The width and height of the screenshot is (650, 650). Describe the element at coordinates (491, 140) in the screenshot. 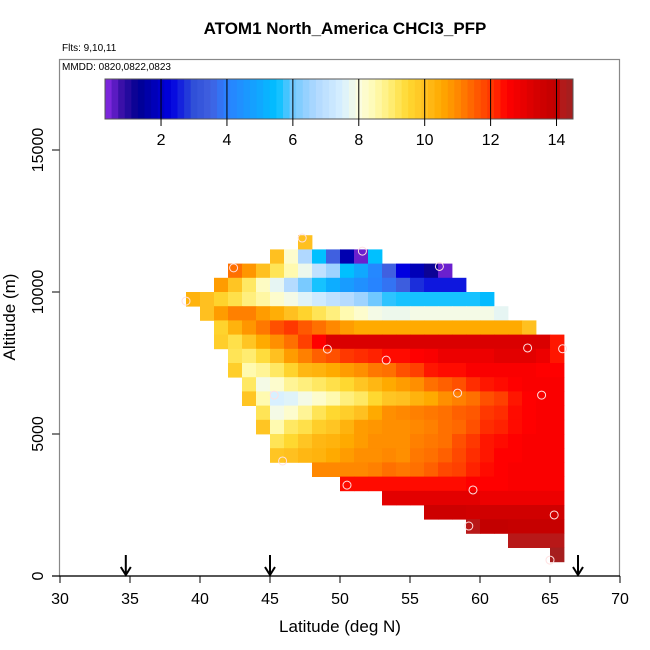

I see `colorbar-tick-label: 12` at that location.